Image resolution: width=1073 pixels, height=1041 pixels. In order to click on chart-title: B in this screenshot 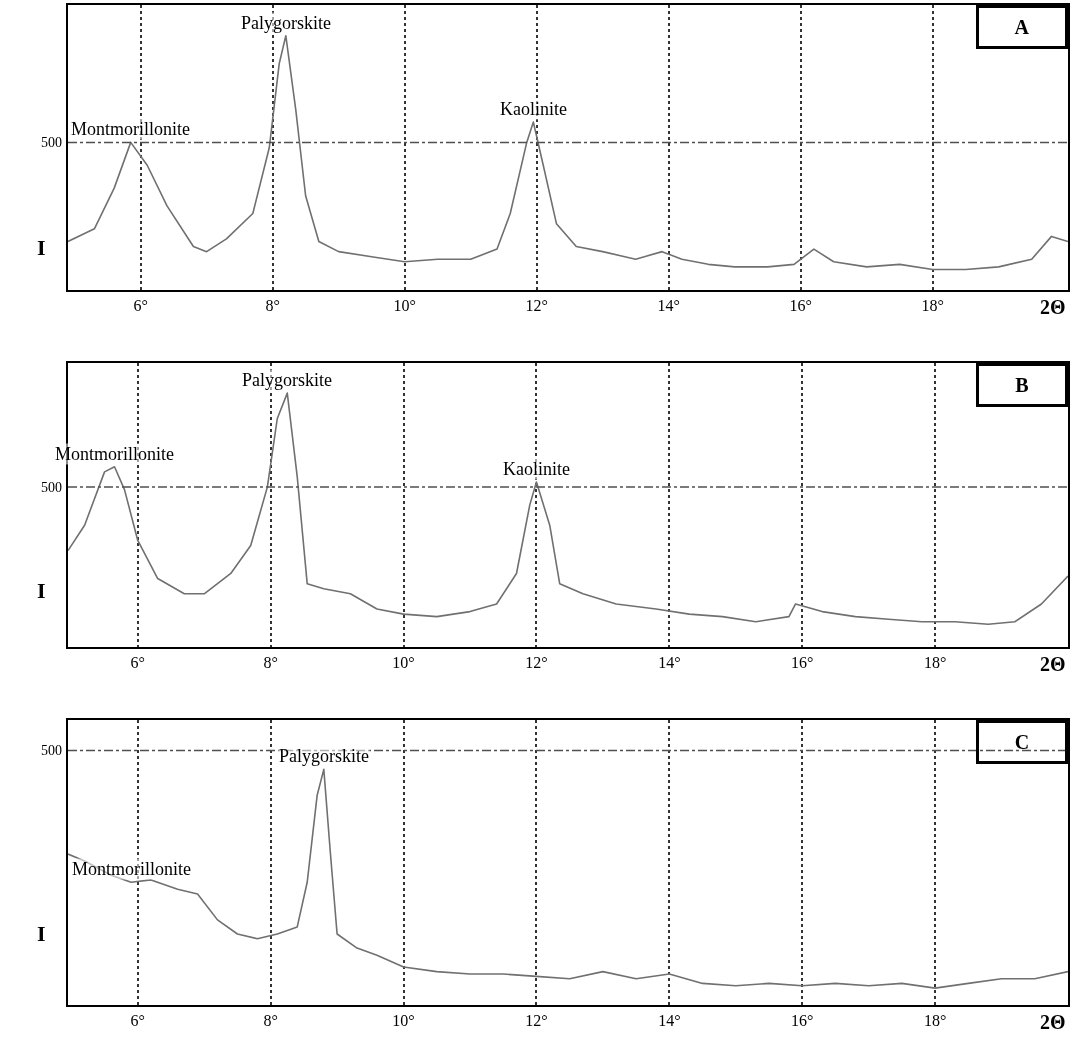, I will do `click(1022, 385)`.